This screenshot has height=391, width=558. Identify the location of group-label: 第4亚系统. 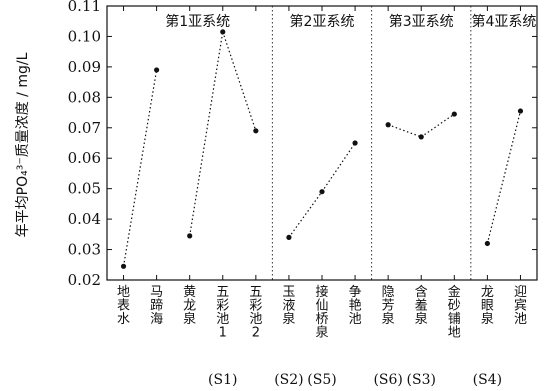
(503, 21).